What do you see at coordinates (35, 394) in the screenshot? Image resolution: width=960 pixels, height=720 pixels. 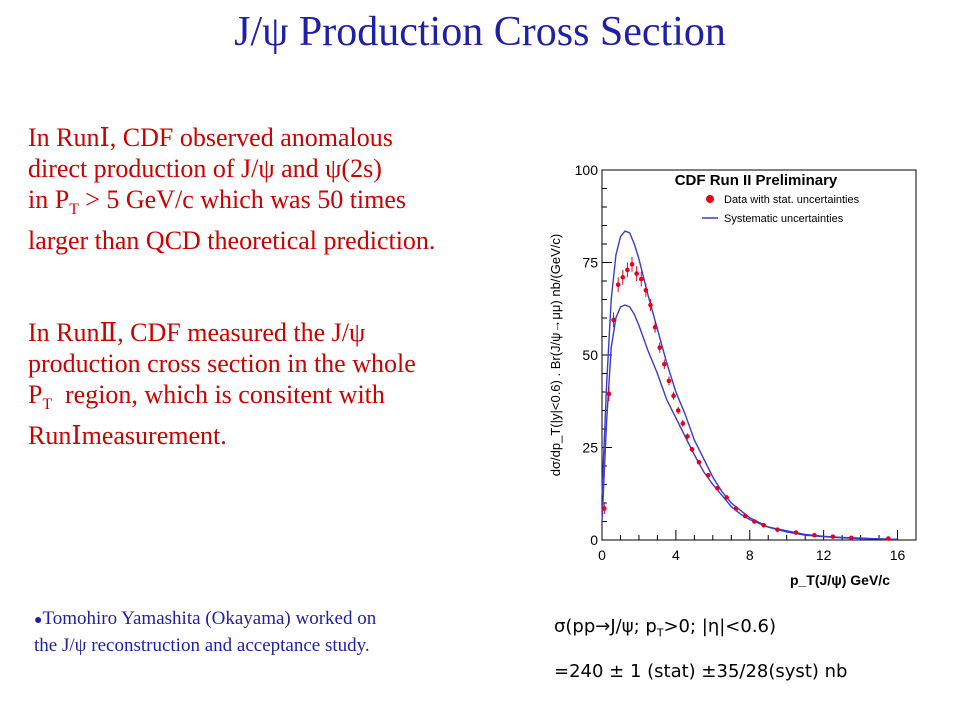 I see `text-fragment: P` at bounding box center [35, 394].